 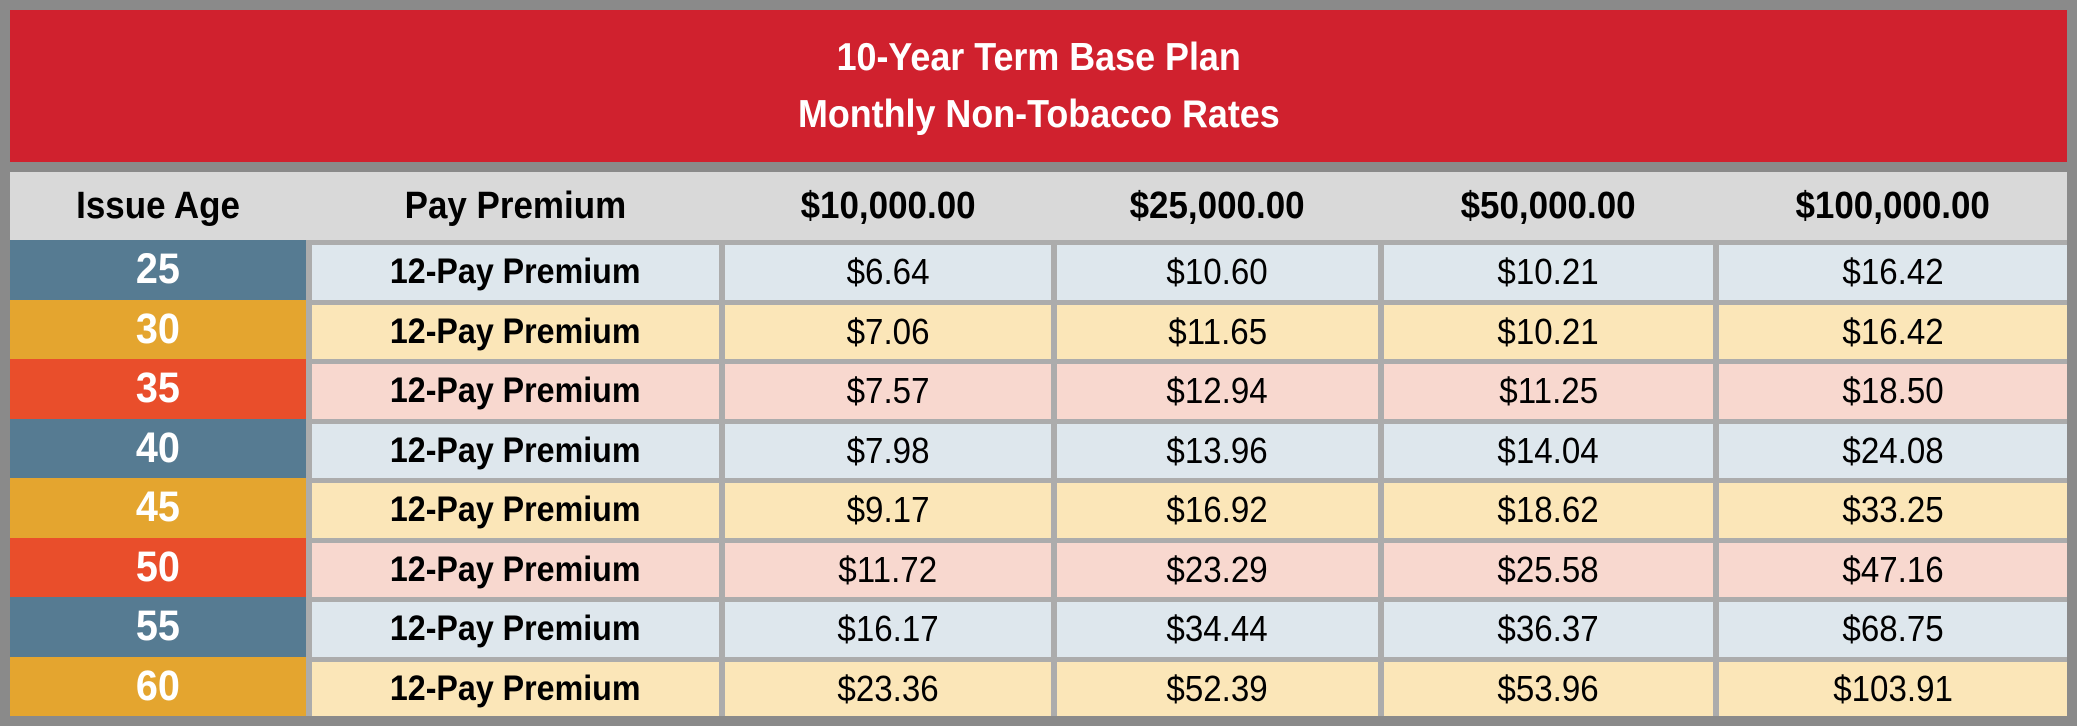 I want to click on rate-cell: $47.16, so click(x=1893, y=569).